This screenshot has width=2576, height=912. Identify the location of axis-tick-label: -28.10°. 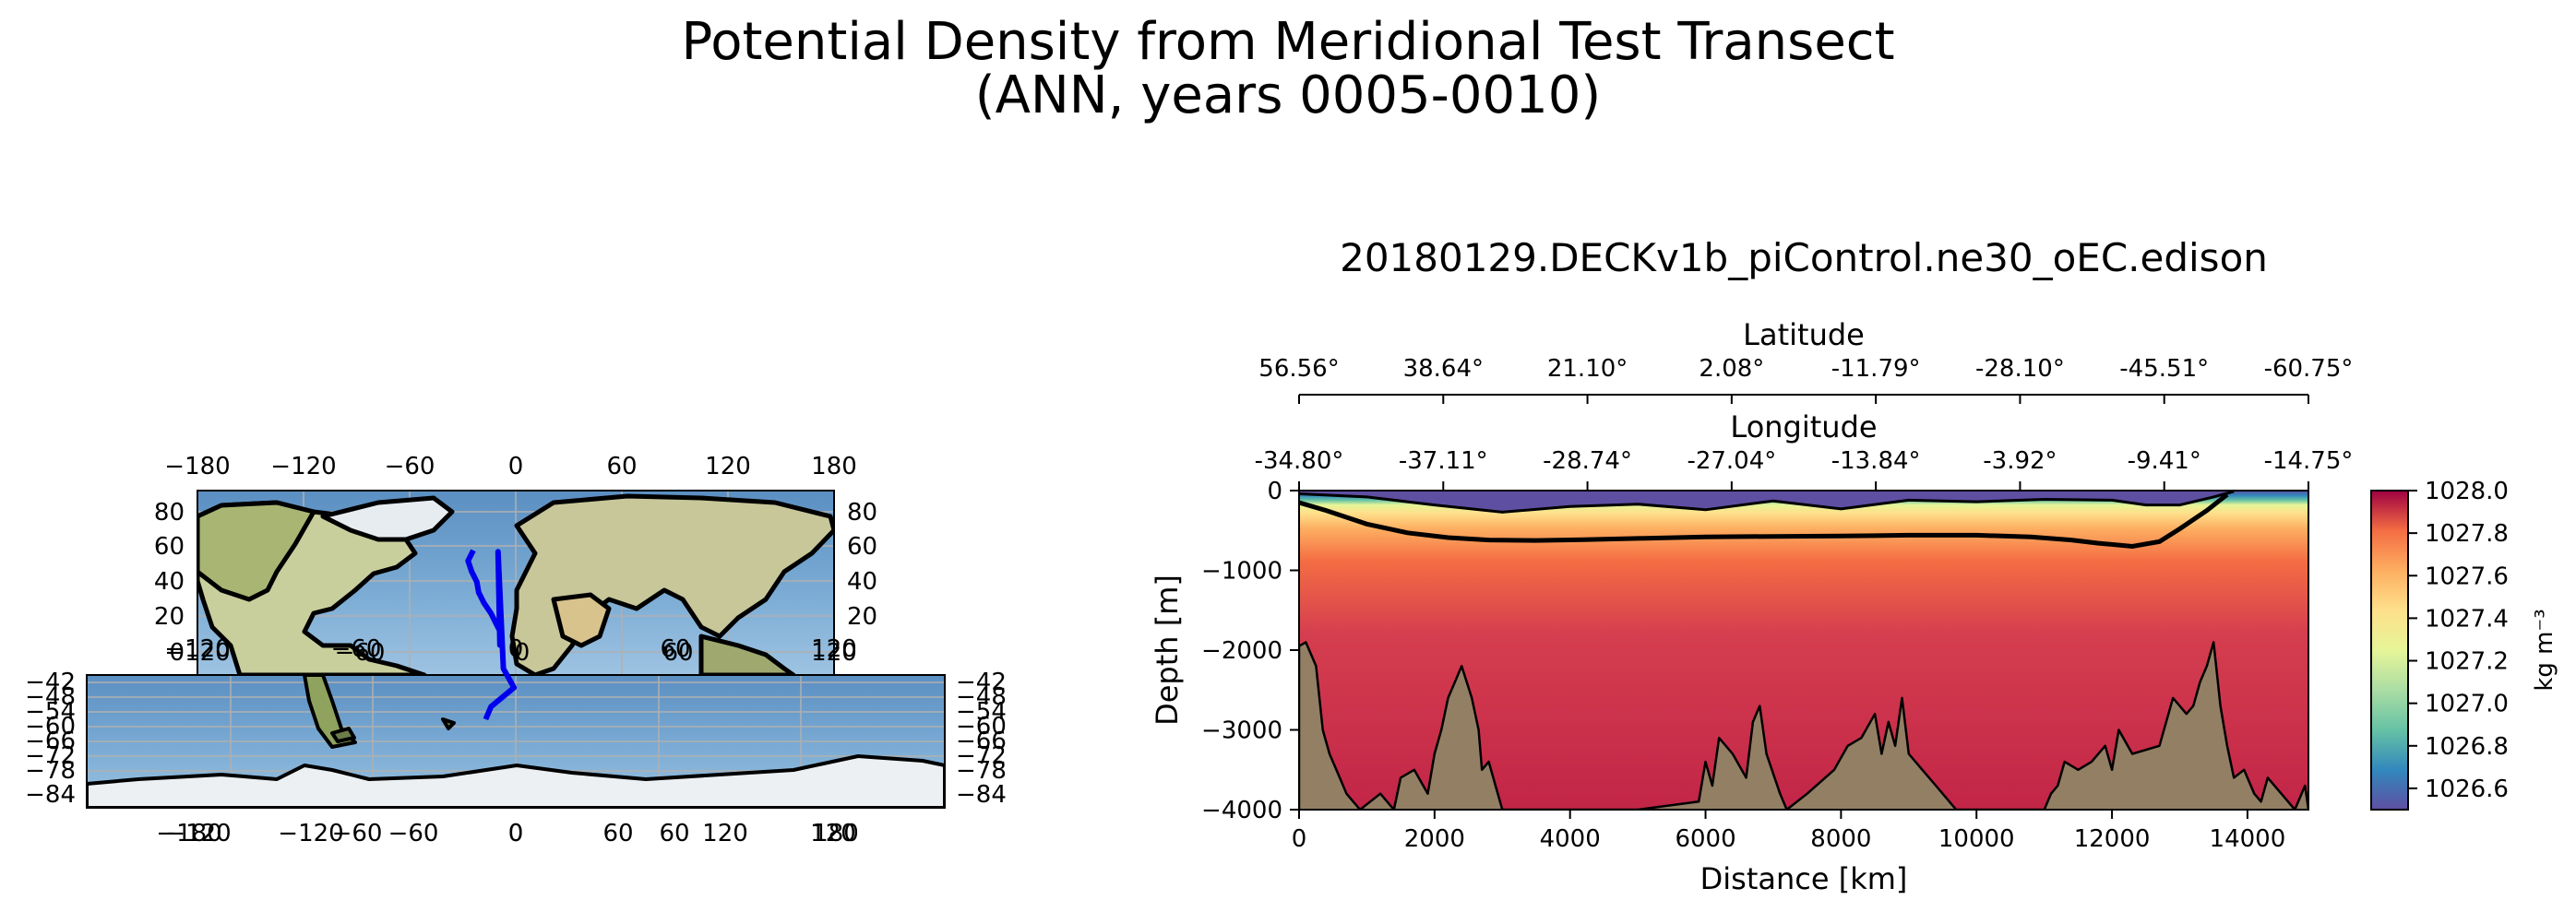
(2020, 369).